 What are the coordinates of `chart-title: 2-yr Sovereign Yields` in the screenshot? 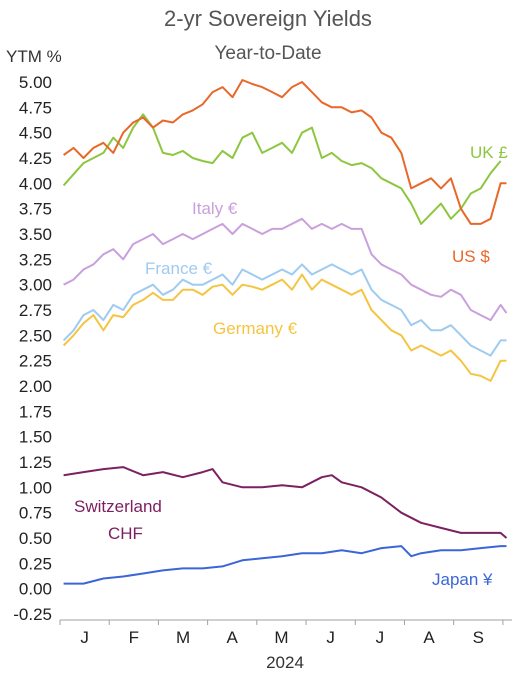 It's located at (268, 18).